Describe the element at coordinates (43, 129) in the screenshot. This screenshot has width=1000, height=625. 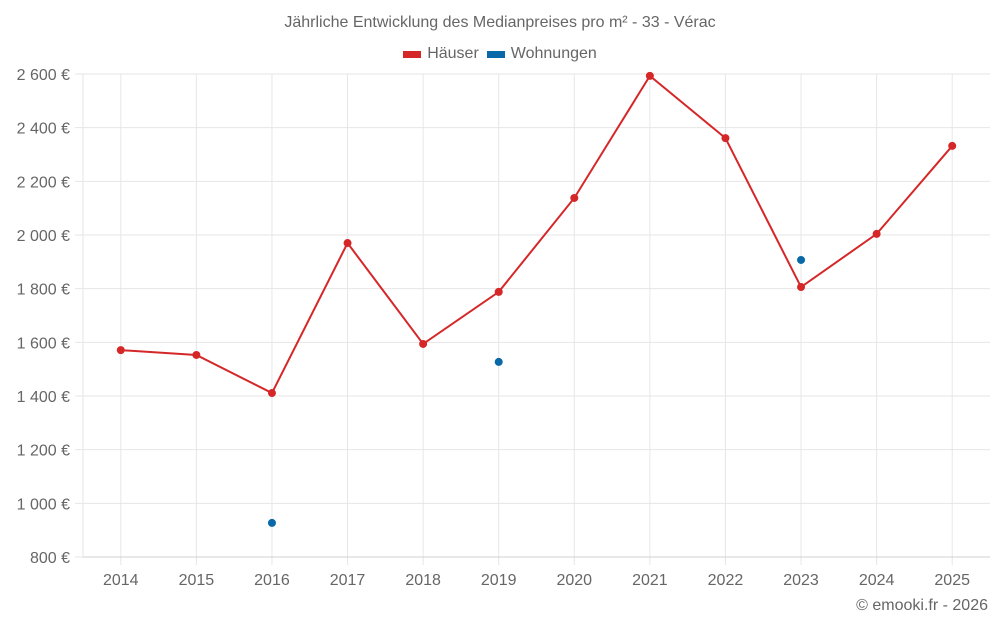
I see `y-tick-label: 2 400 €` at that location.